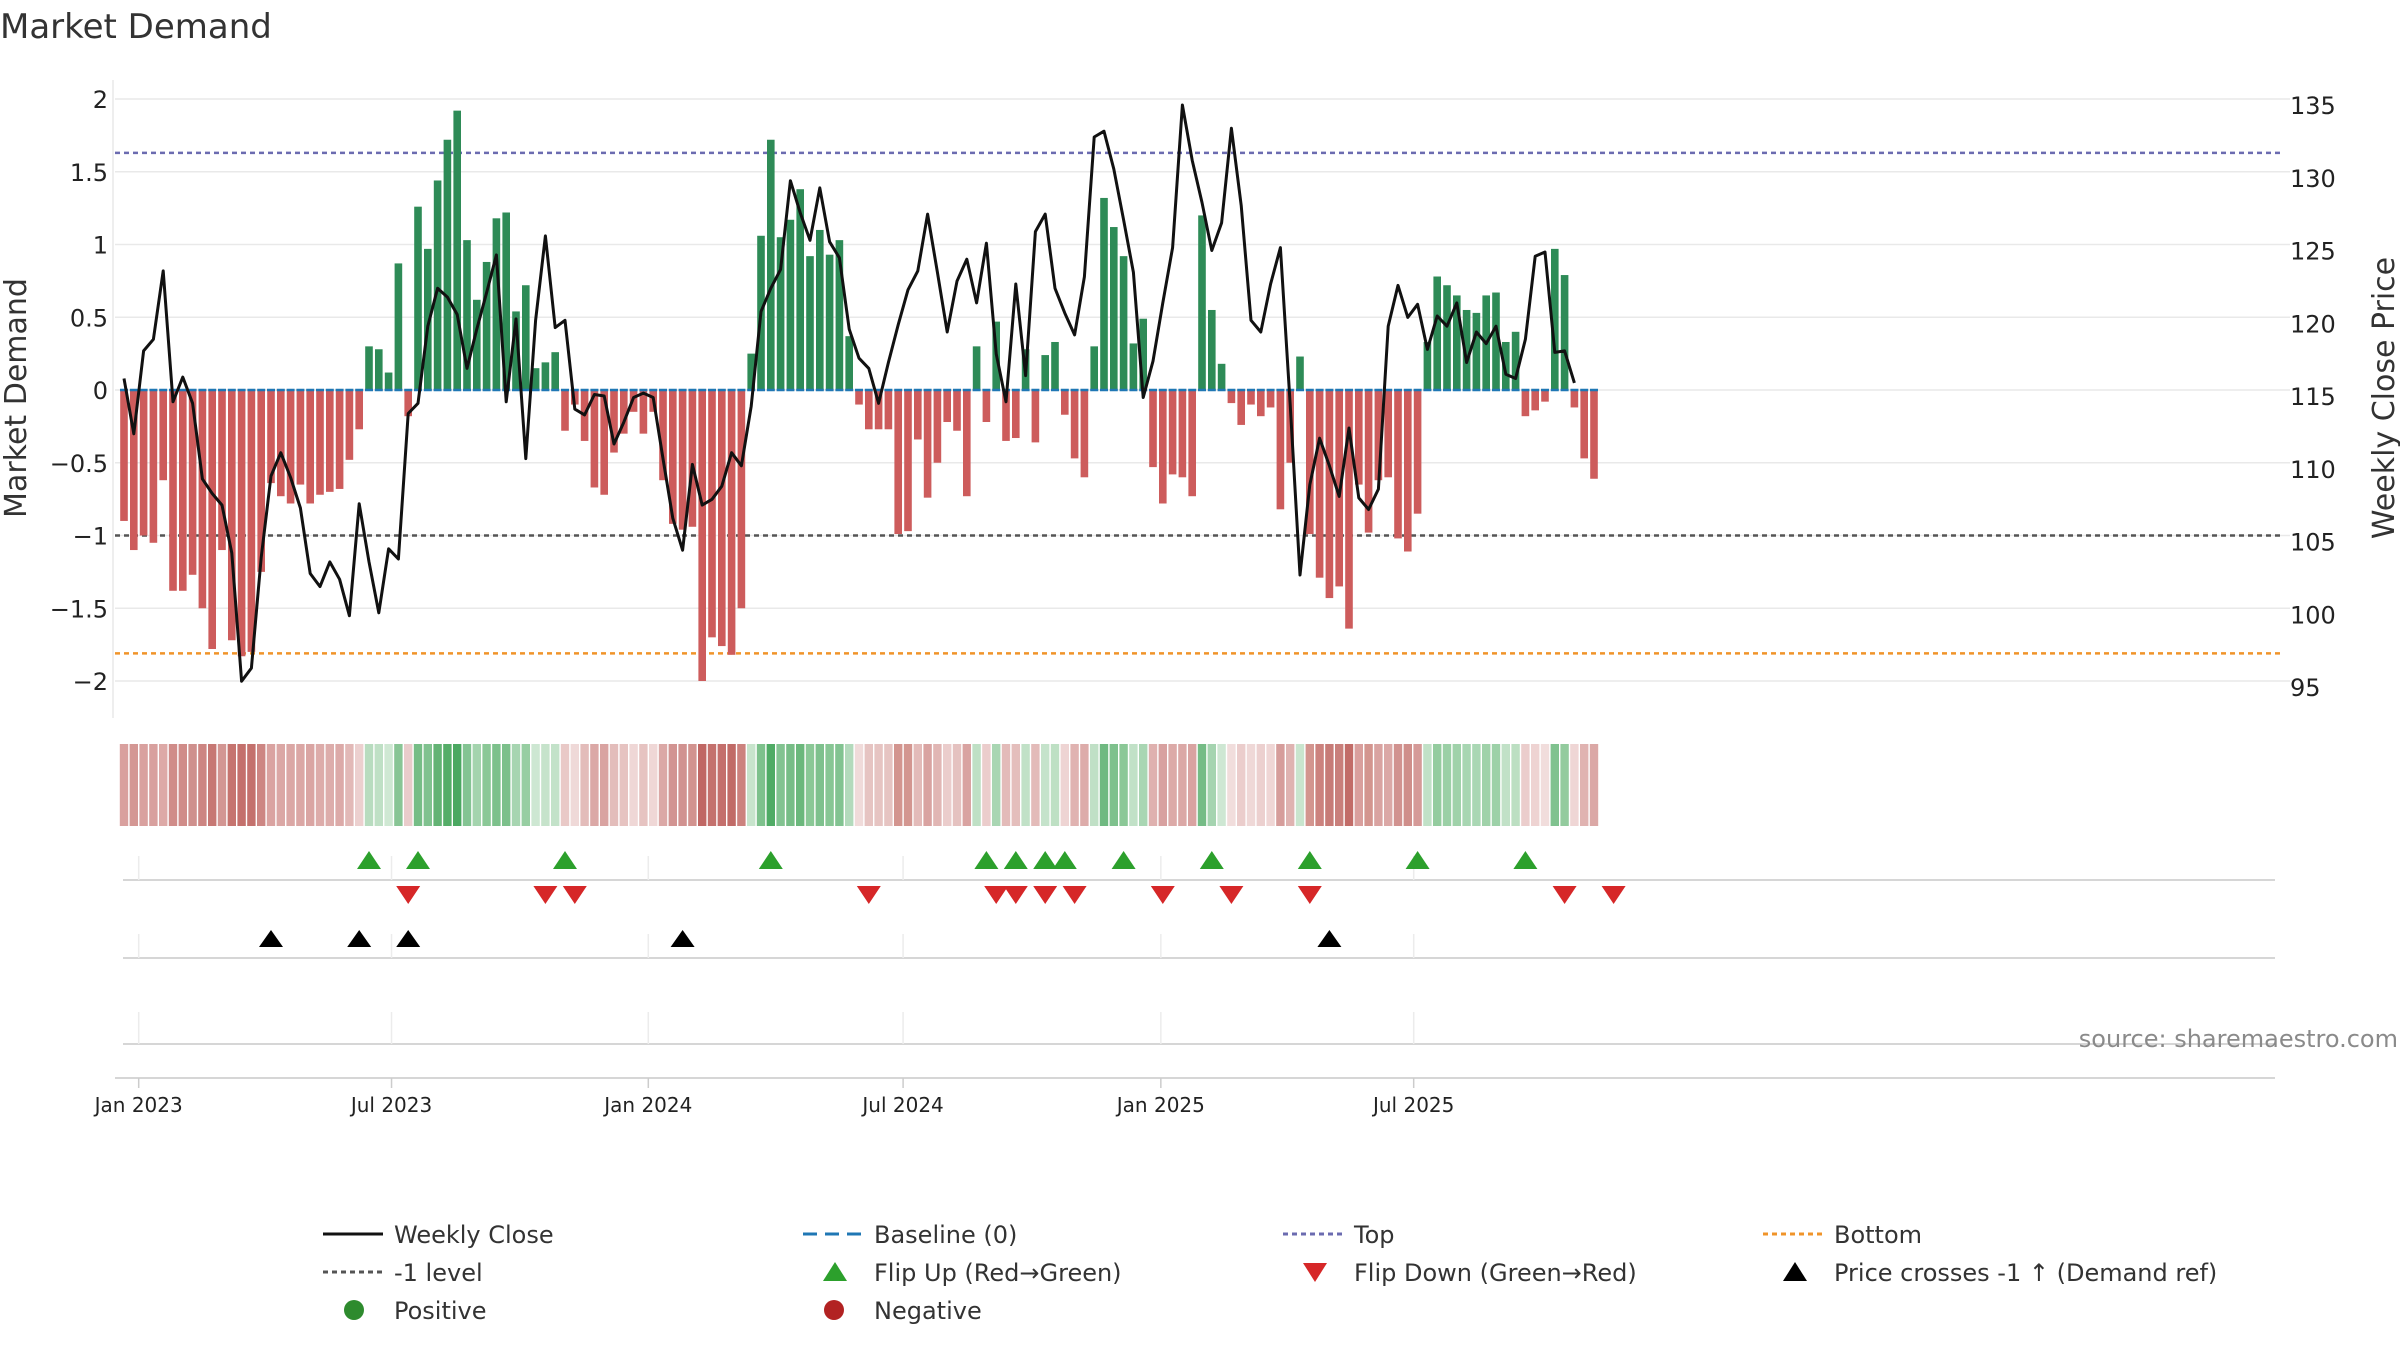 This screenshot has width=2400, height=1350. I want to click on empty-panel, so click(1195, 1050).